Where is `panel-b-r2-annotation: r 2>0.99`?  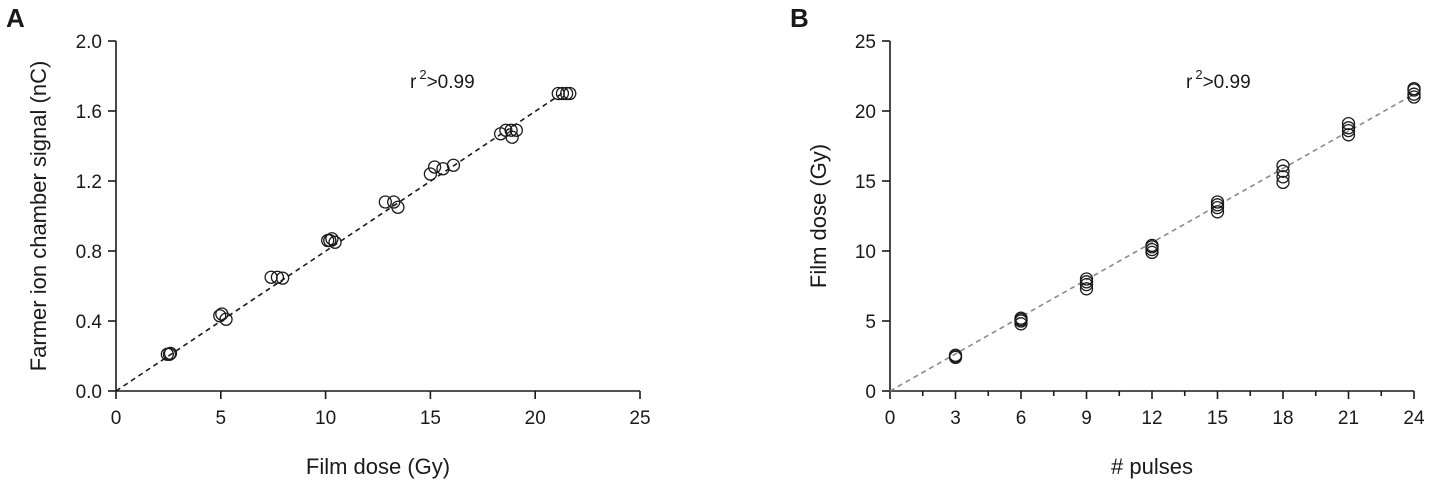 panel-b-r2-annotation: r 2>0.99 is located at coordinates (1218, 80).